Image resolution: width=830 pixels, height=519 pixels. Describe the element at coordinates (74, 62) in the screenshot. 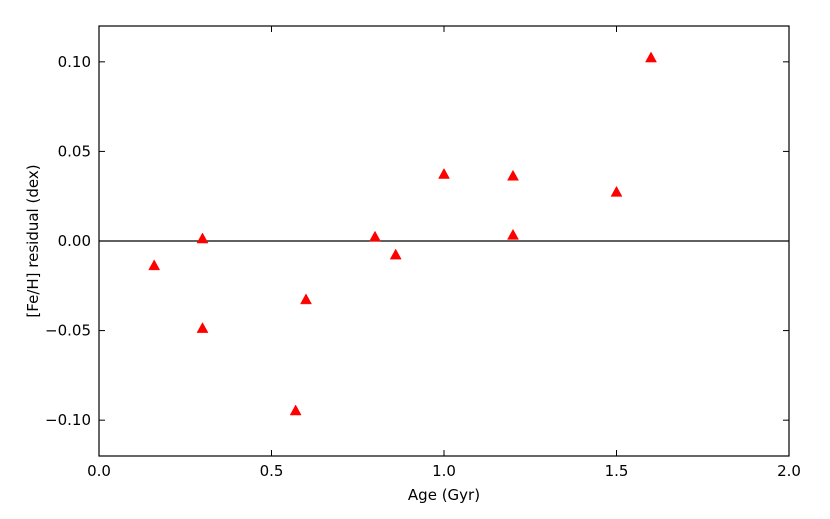

I see `y-tick-label: 0.10` at that location.